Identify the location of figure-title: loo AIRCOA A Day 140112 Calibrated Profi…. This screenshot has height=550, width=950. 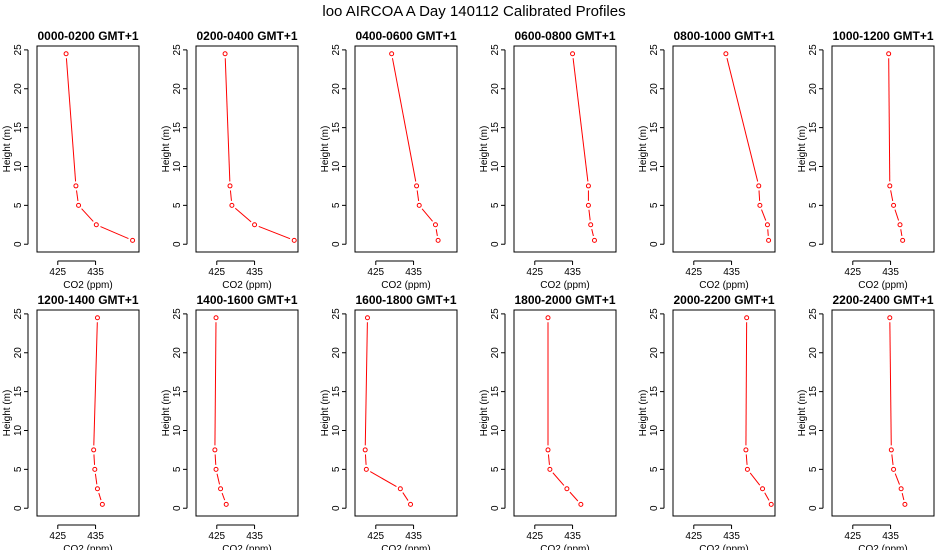
(473, 11).